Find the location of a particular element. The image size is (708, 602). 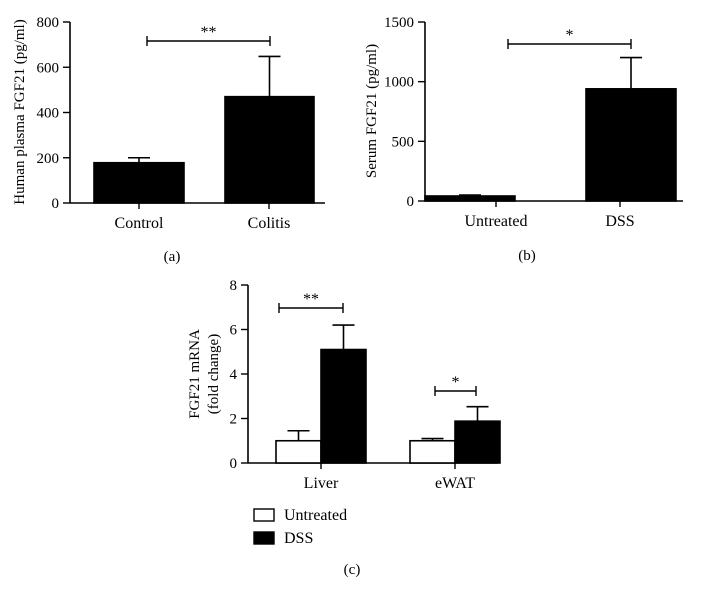

panel-a-significance: ** is located at coordinates (208, 35).